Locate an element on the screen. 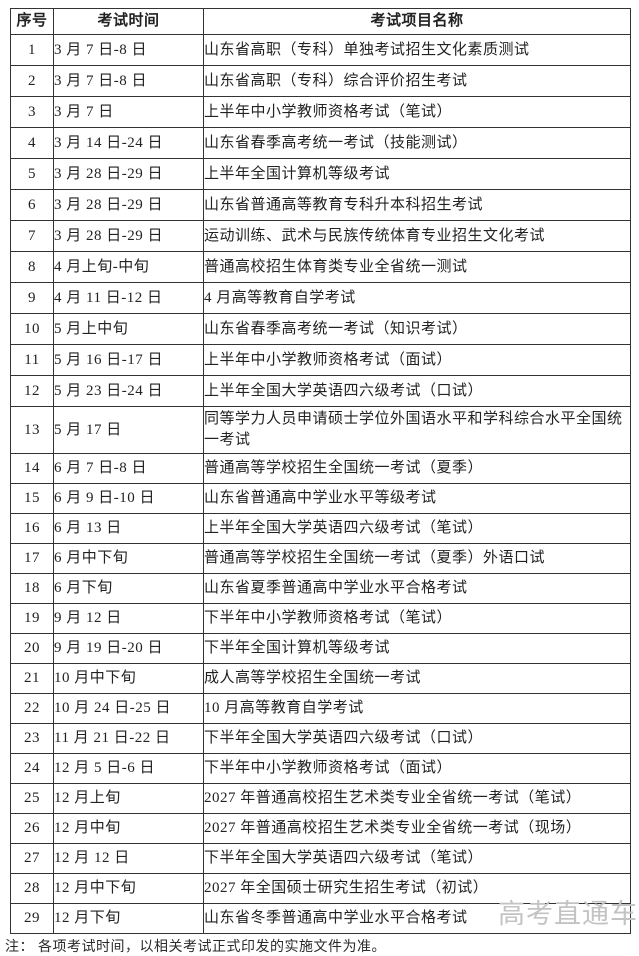 The image size is (639, 956). table-row: 19 9 月 12 日下半年中小学教师资格考试（笔试） is located at coordinates (320, 618).